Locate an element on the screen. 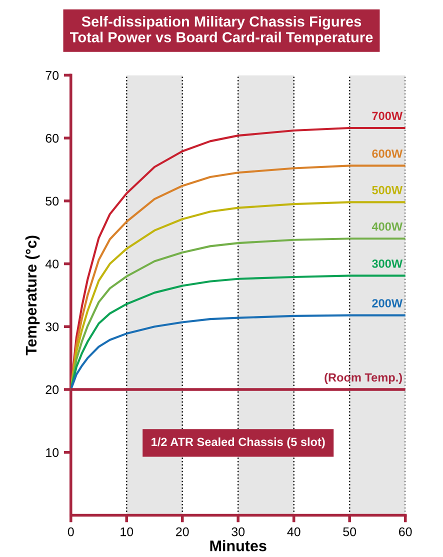  series-label: 400W is located at coordinates (387, 226).